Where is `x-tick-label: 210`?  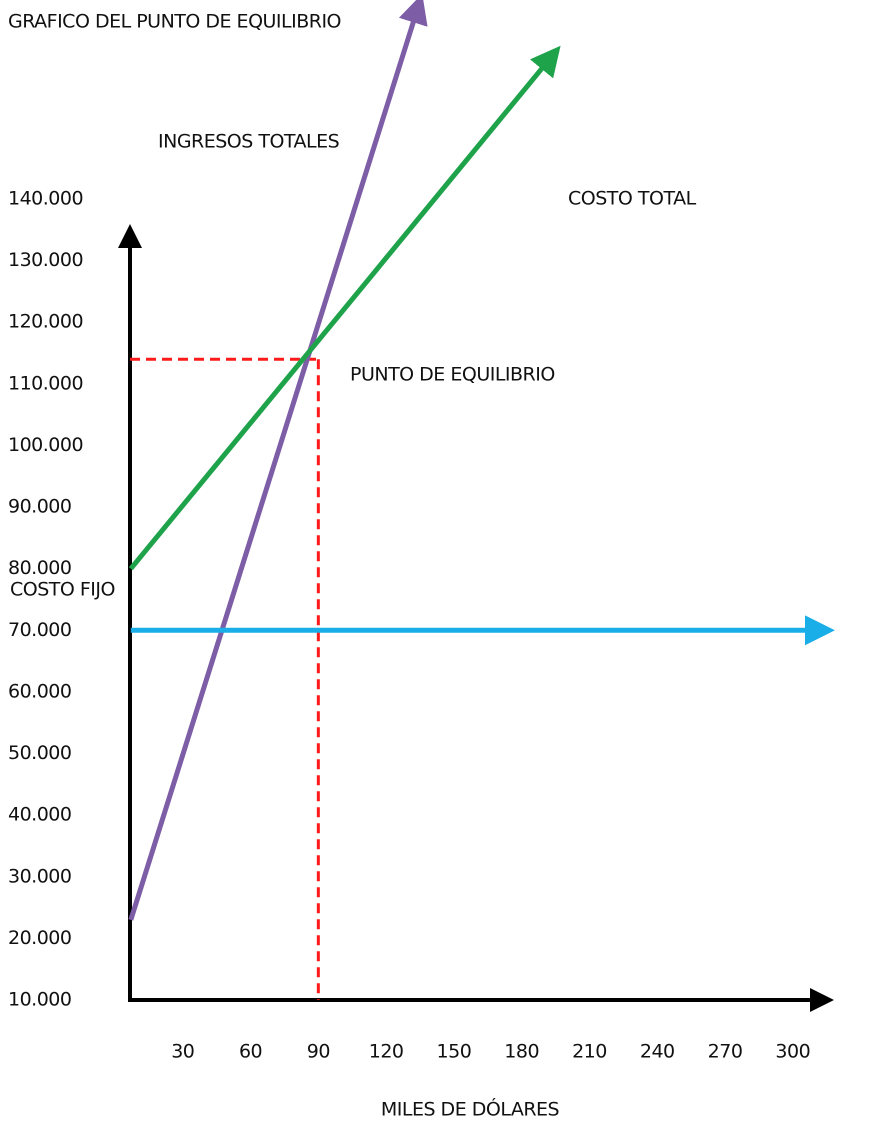 x-tick-label: 210 is located at coordinates (589, 1052).